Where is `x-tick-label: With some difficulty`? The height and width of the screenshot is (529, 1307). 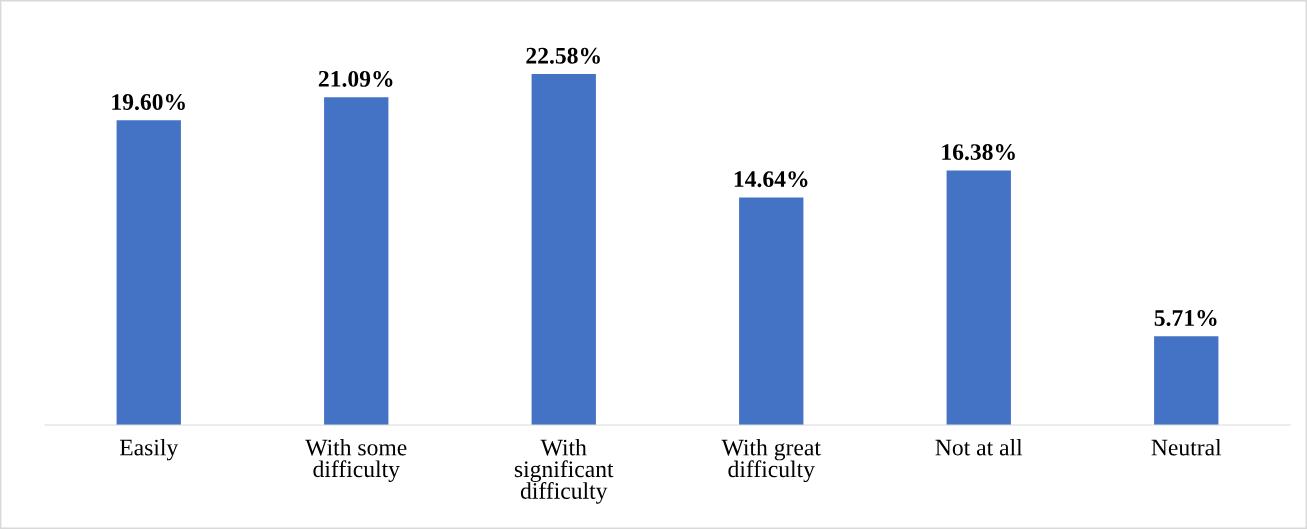
x-tick-label: With some difficulty is located at coordinates (356, 460).